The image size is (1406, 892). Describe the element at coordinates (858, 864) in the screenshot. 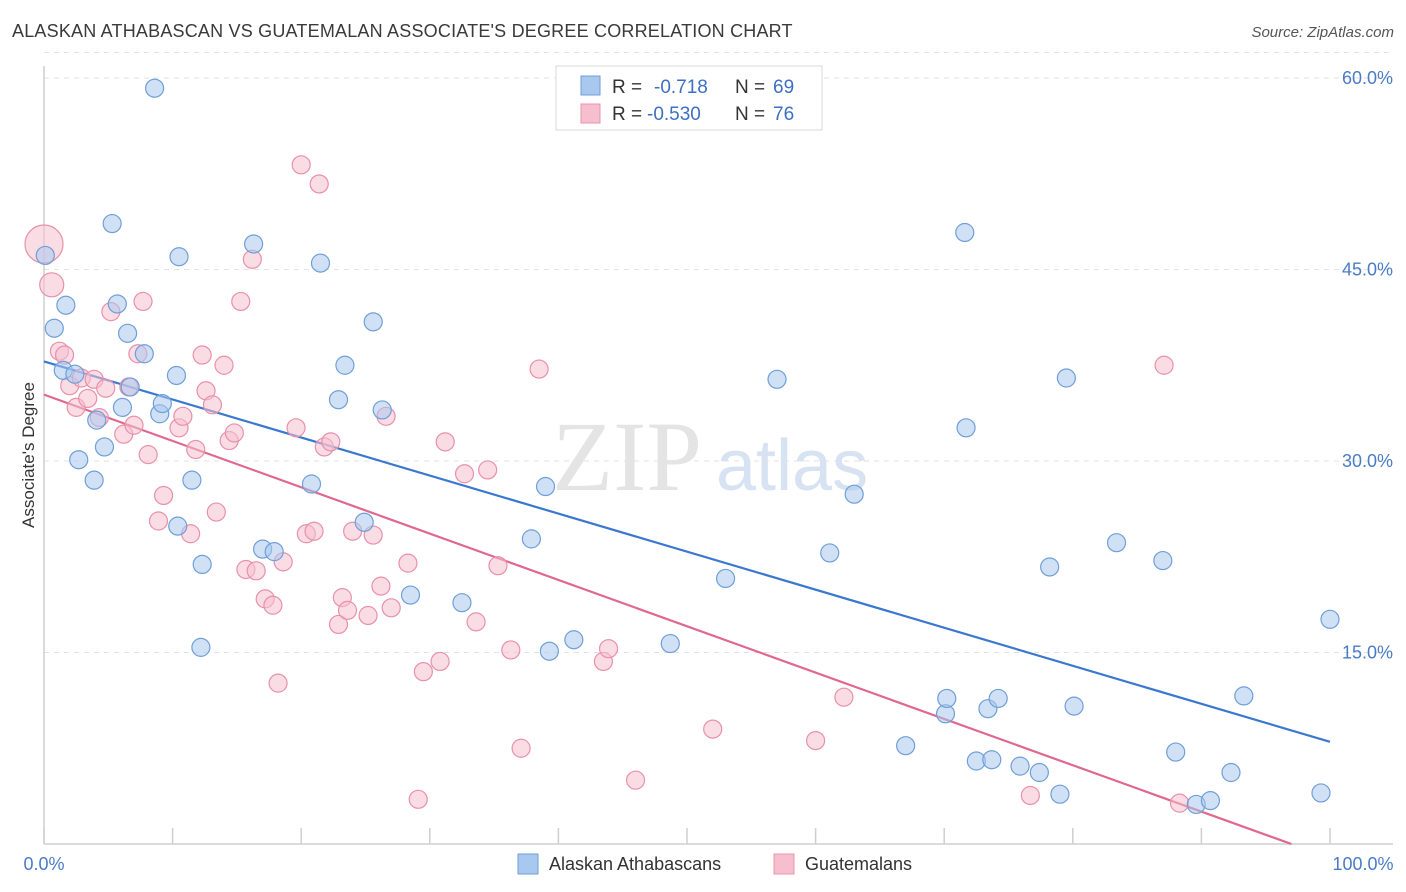

I see `legend-bottom-label-pink: Guatemalans` at that location.